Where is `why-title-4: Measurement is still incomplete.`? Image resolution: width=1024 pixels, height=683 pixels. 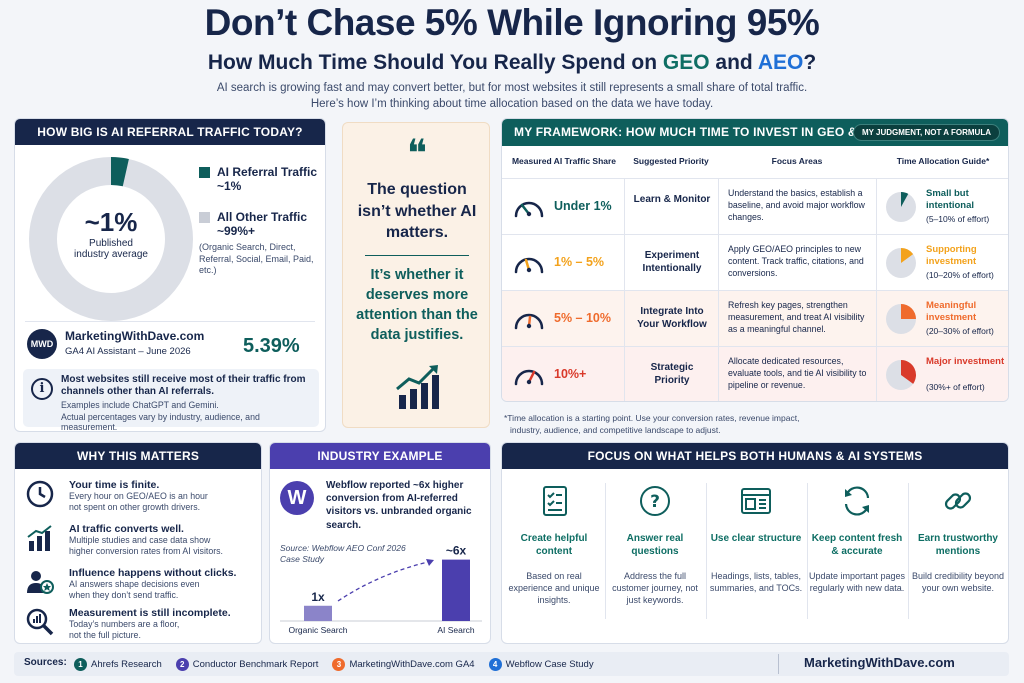 why-title-4: Measurement is still incomplete. is located at coordinates (150, 613).